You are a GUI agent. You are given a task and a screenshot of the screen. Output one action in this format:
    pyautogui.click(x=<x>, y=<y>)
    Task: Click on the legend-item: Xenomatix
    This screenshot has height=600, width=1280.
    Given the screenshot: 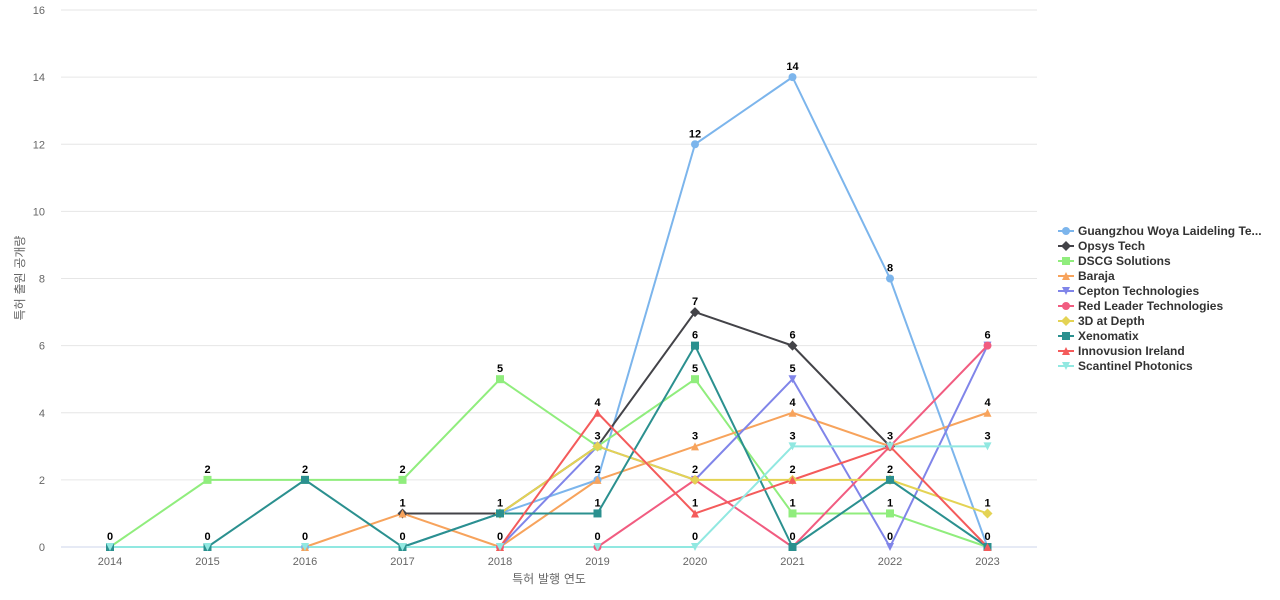 What is the action you would take?
    pyautogui.click(x=1098, y=336)
    